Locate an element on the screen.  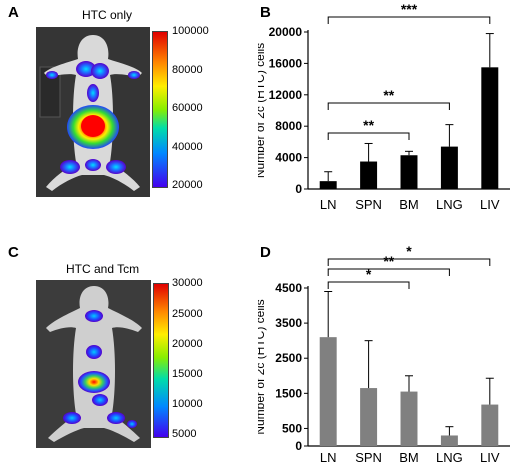
significance-label: *** is located at coordinates (409, 9).